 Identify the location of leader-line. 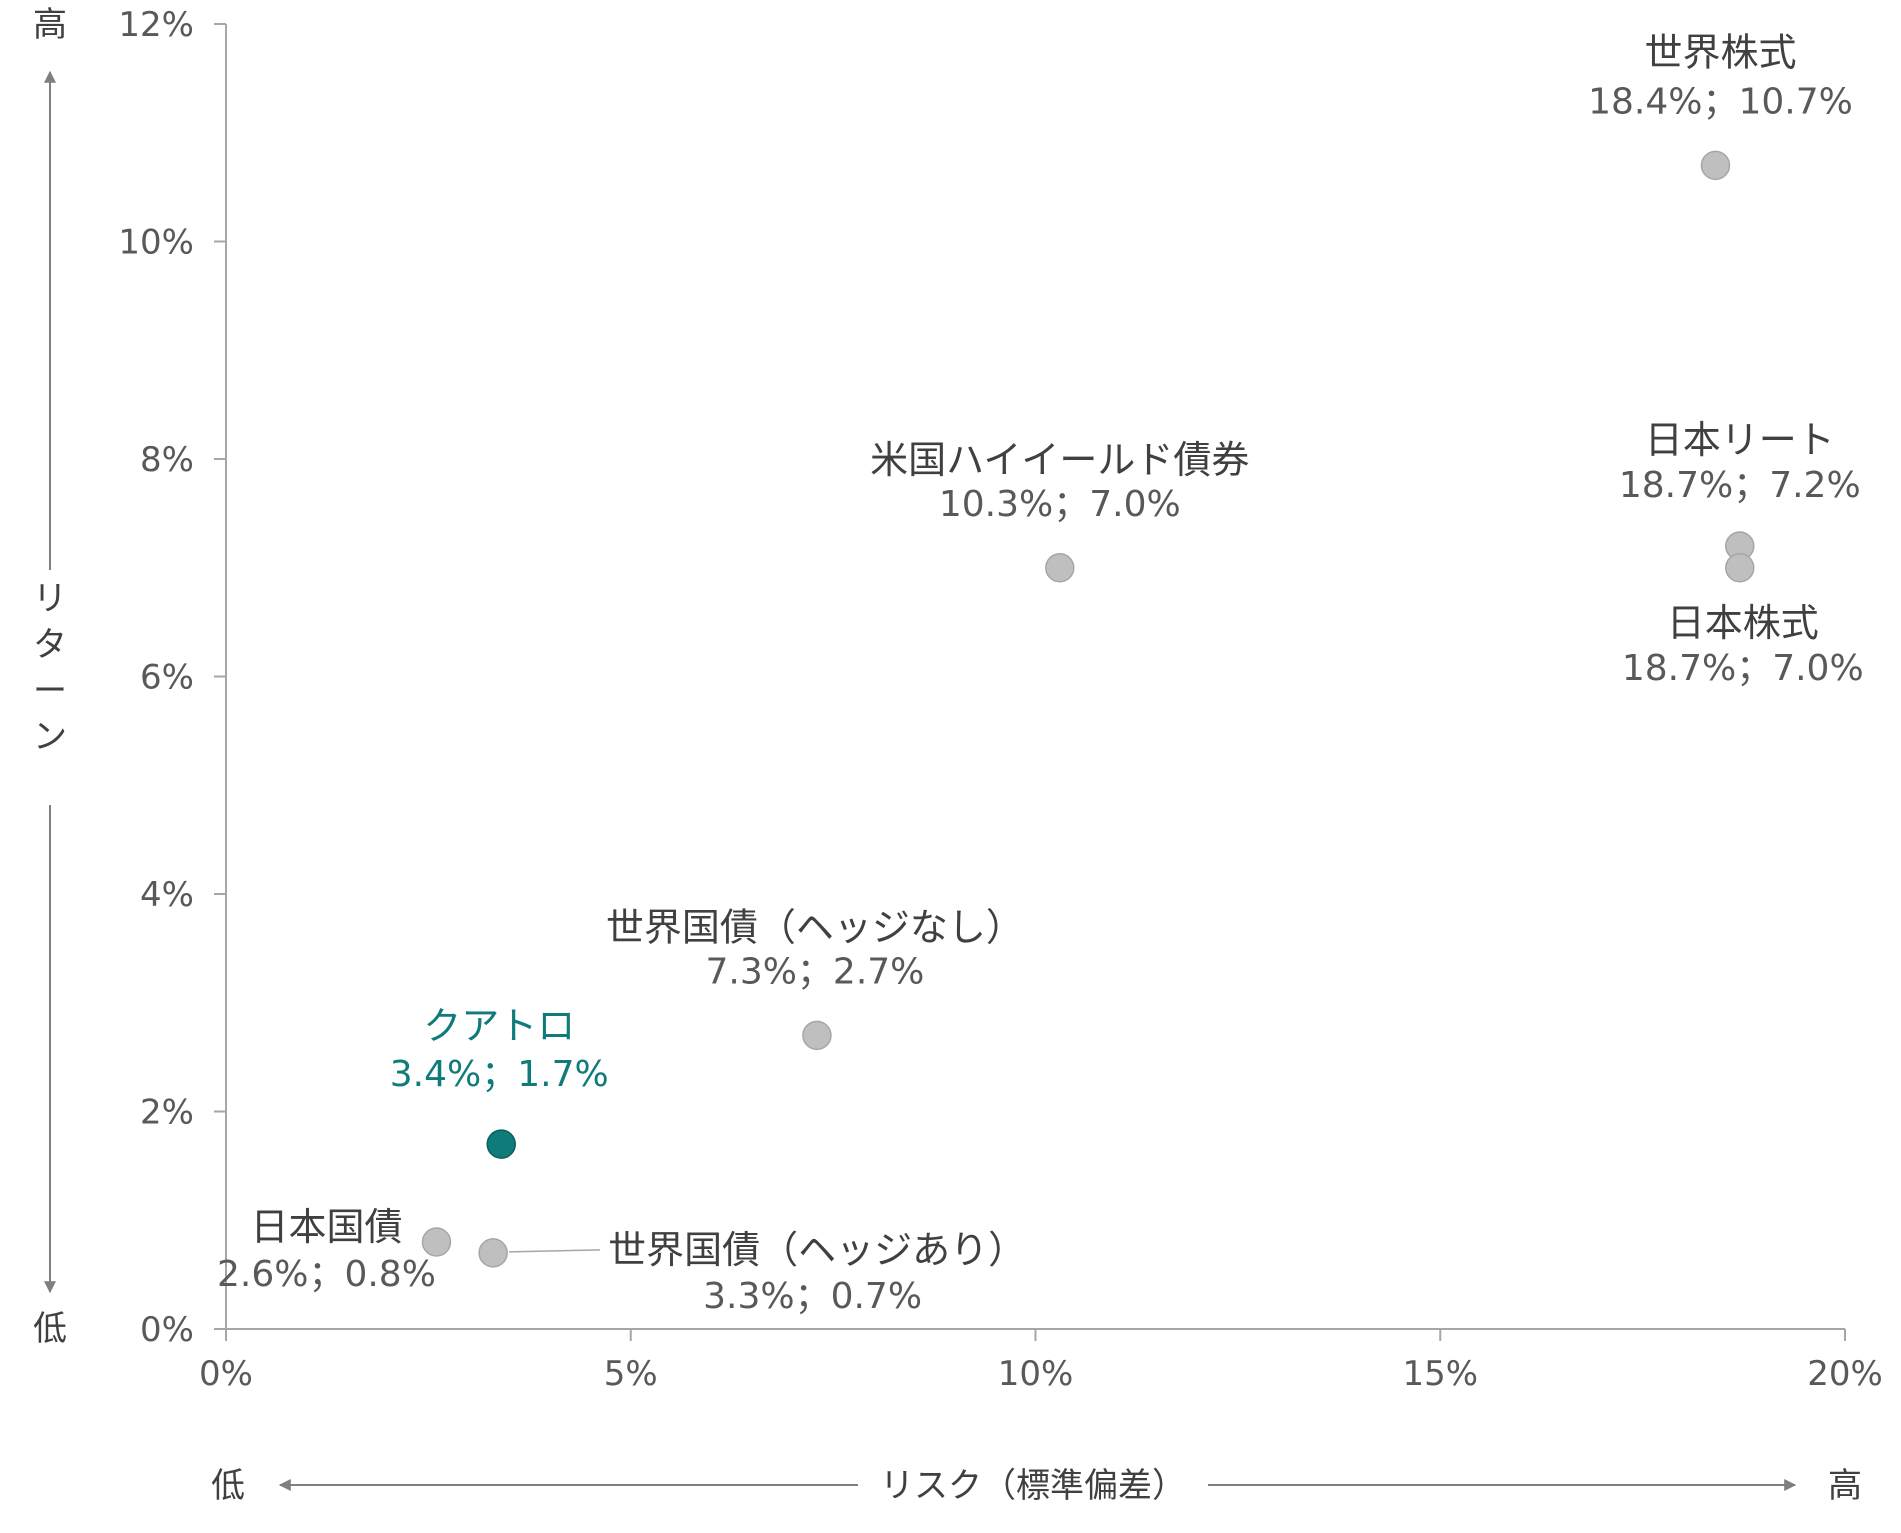
(555, 1251).